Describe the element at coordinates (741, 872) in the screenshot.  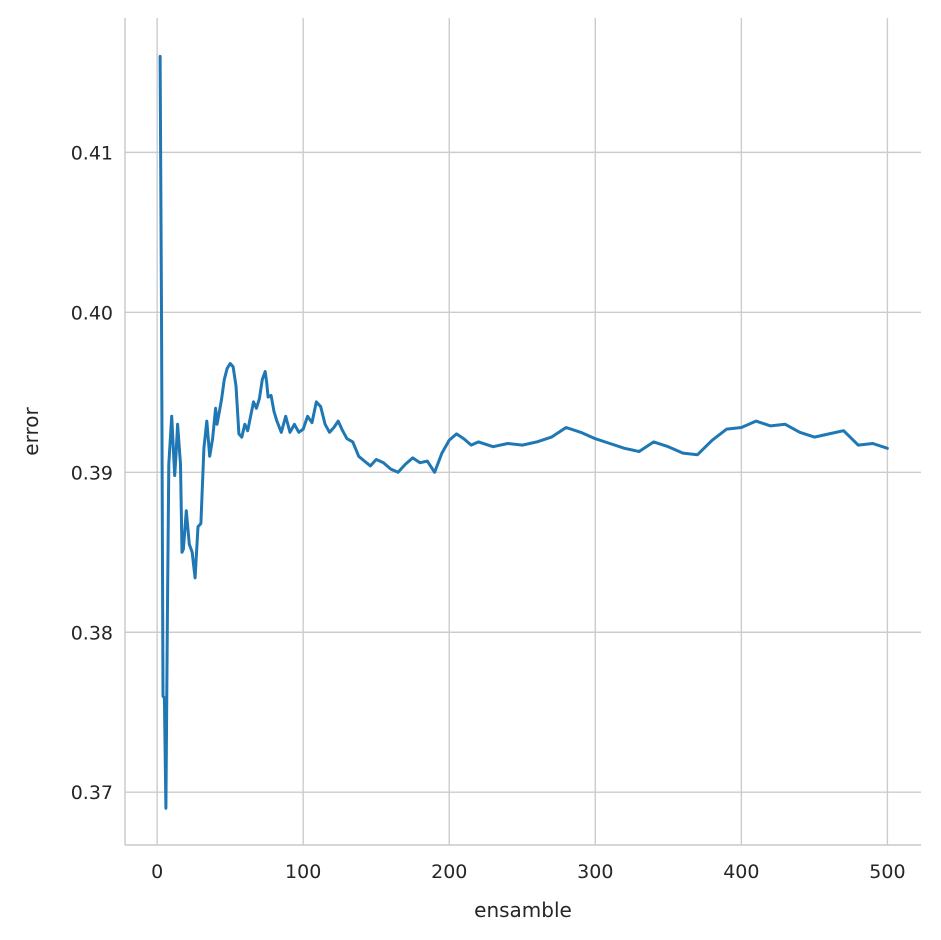
I see `x-tick-label: 400` at that location.